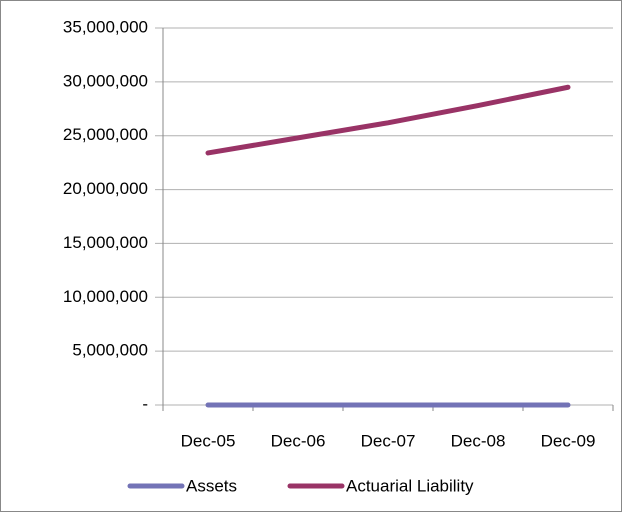  I want to click on y-tick-label: 20,000,000, so click(105, 188).